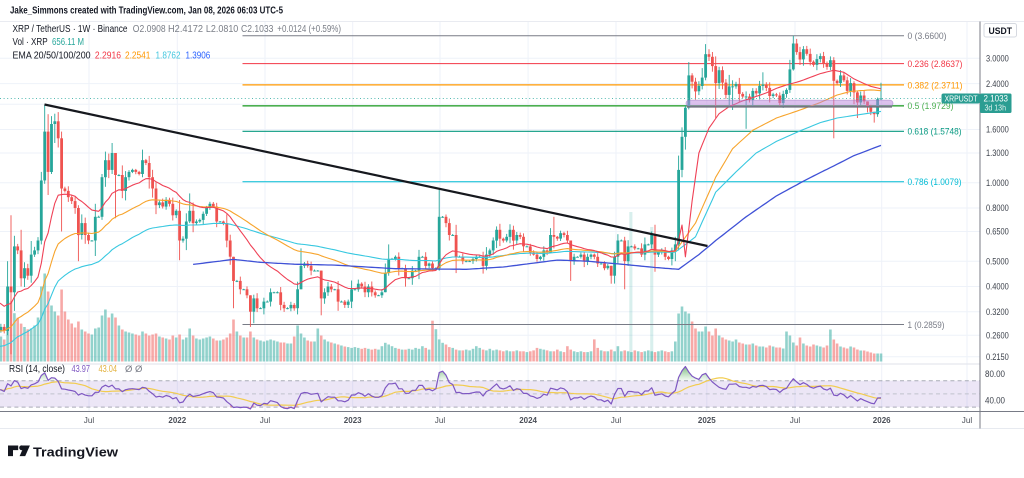 This screenshot has height=478, width=1024. I want to click on svg-text: 1.3000, so click(997, 153).